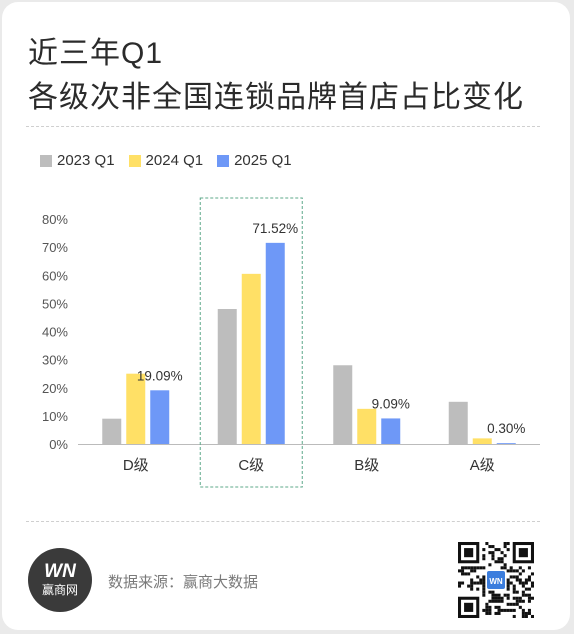 The width and height of the screenshot is (574, 634). Describe the element at coordinates (60, 571) in the screenshot. I see `logo-mark: WN` at that location.